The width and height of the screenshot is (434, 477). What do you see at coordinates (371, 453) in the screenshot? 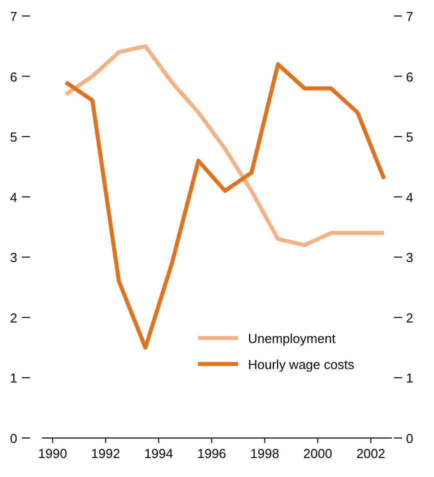
I see `x-tick-label: 2002` at bounding box center [371, 453].